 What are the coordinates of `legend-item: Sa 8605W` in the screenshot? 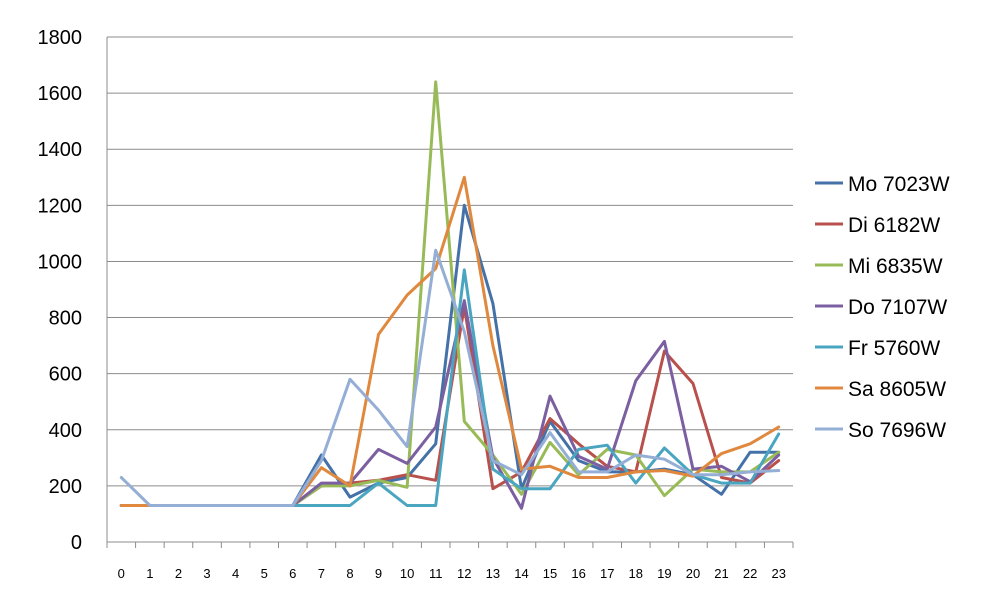 It's located at (880, 389).